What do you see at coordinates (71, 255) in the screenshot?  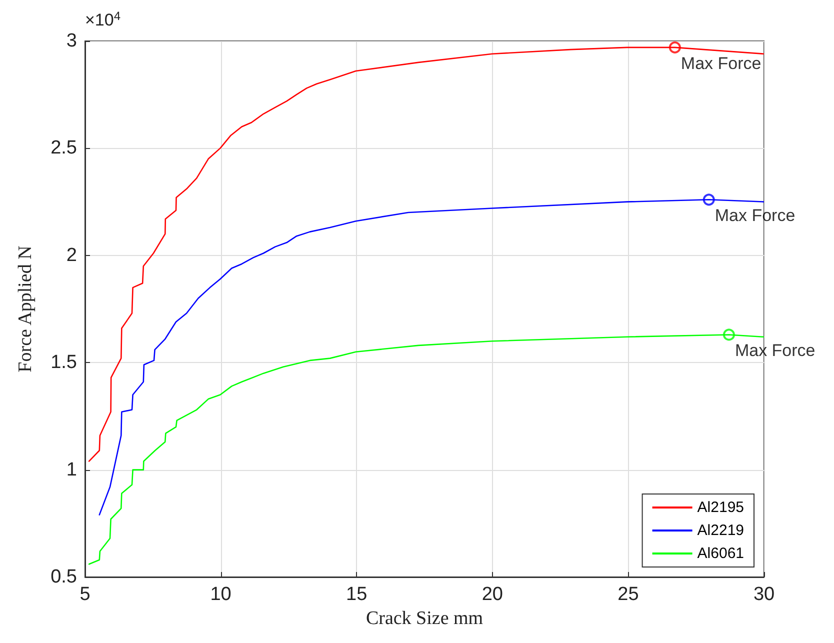 I see `y-tick-label: 2` at bounding box center [71, 255].